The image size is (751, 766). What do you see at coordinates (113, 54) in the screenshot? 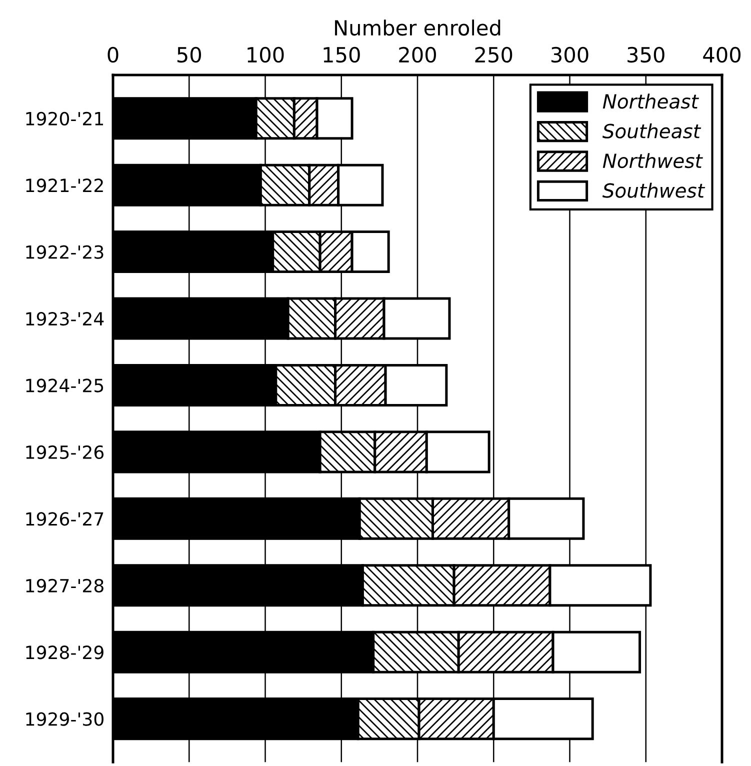
I see `x-tick-label: 0` at bounding box center [113, 54].